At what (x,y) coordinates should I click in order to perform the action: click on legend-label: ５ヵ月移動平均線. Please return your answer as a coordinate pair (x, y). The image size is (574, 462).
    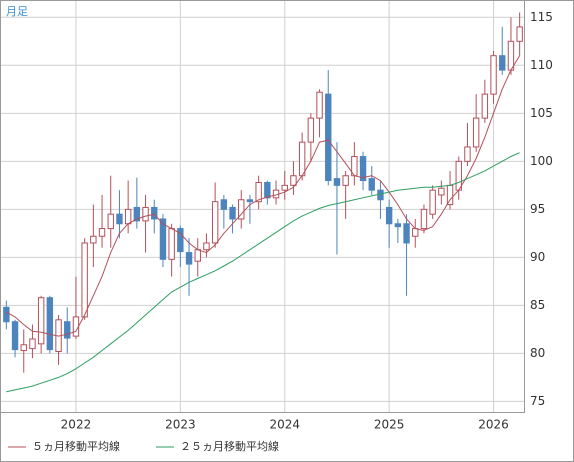
    Looking at the image, I should click on (76, 446).